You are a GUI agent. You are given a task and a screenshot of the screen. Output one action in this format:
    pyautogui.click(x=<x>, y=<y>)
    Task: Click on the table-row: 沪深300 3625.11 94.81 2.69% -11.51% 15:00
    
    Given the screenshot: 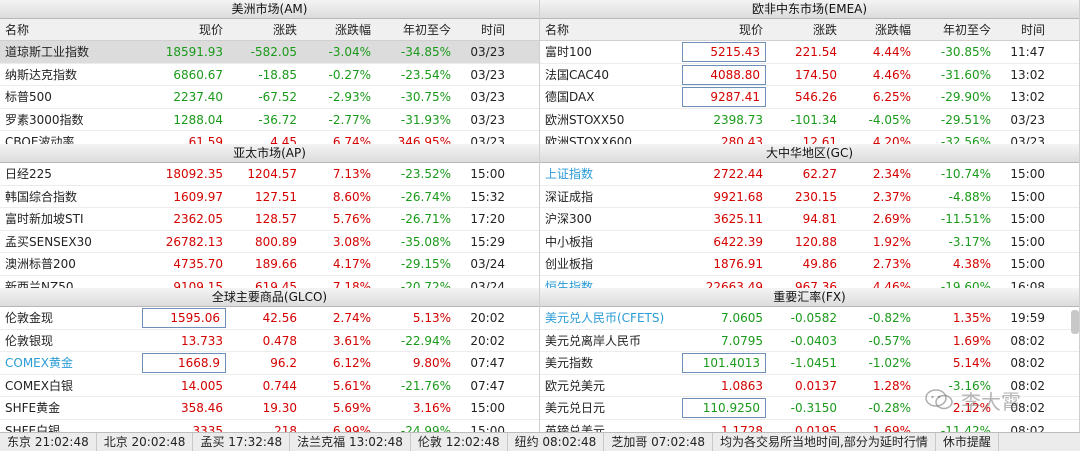 What is the action you would take?
    pyautogui.click(x=809, y=219)
    